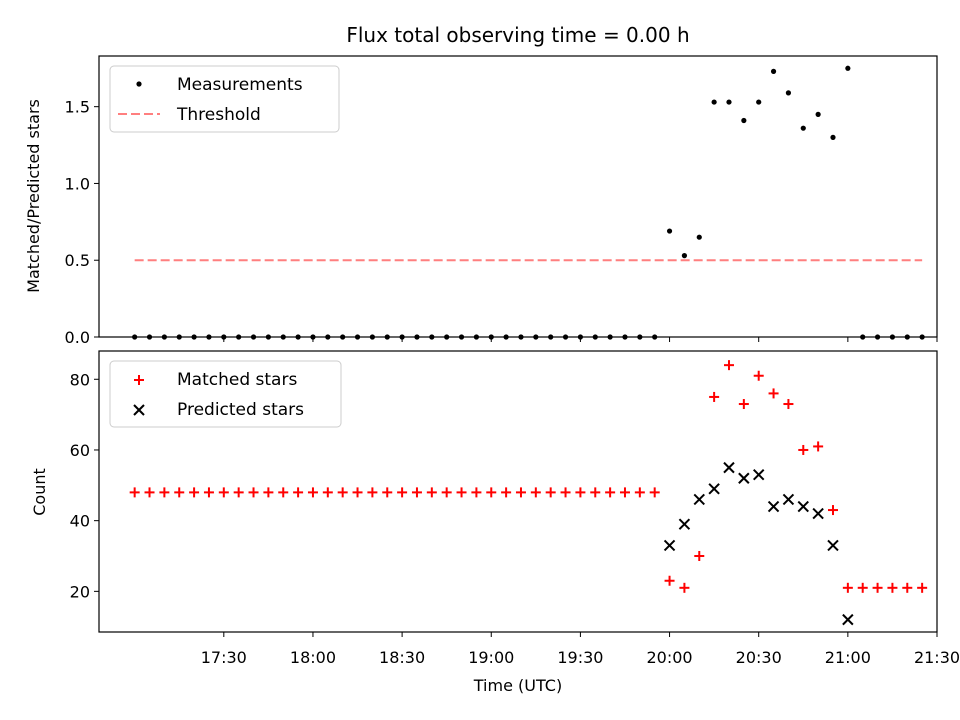  Describe the element at coordinates (139, 380) in the screenshot. I see `legend-matched-marker` at that location.